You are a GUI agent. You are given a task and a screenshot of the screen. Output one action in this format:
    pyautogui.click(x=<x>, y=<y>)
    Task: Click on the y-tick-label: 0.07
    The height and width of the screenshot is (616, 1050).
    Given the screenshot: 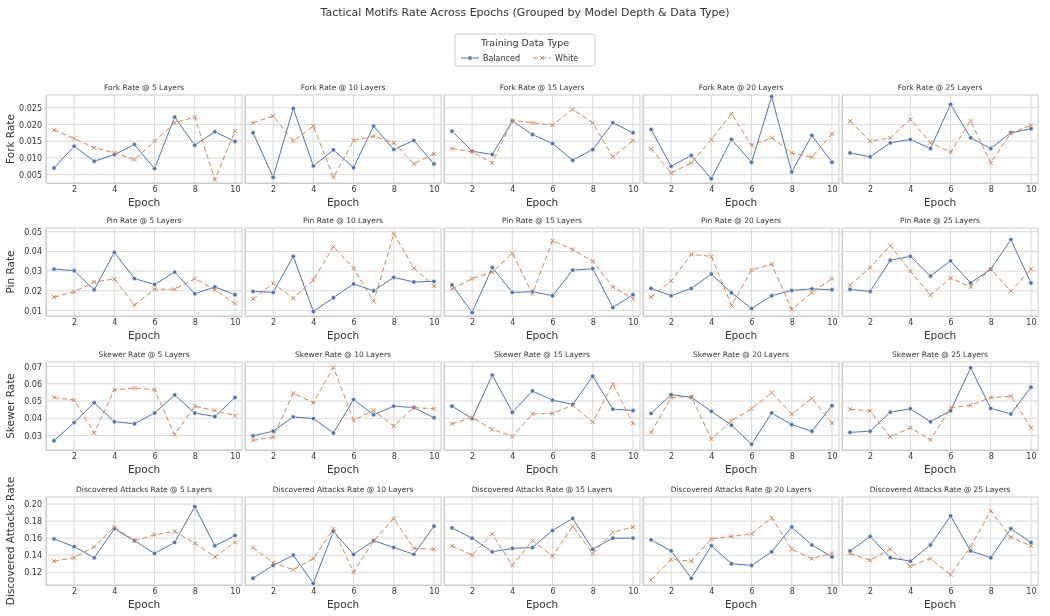 What is the action you would take?
    pyautogui.click(x=33, y=367)
    